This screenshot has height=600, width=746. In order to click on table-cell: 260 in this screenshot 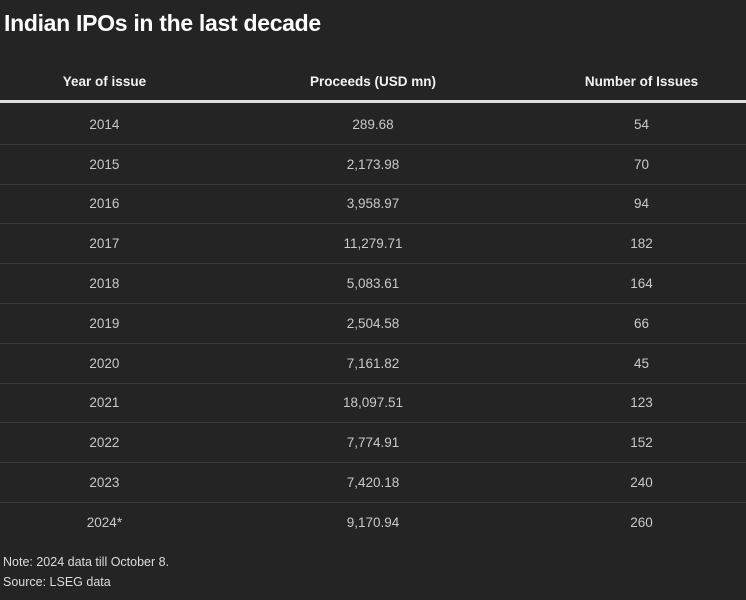, I will do `click(641, 523)`.